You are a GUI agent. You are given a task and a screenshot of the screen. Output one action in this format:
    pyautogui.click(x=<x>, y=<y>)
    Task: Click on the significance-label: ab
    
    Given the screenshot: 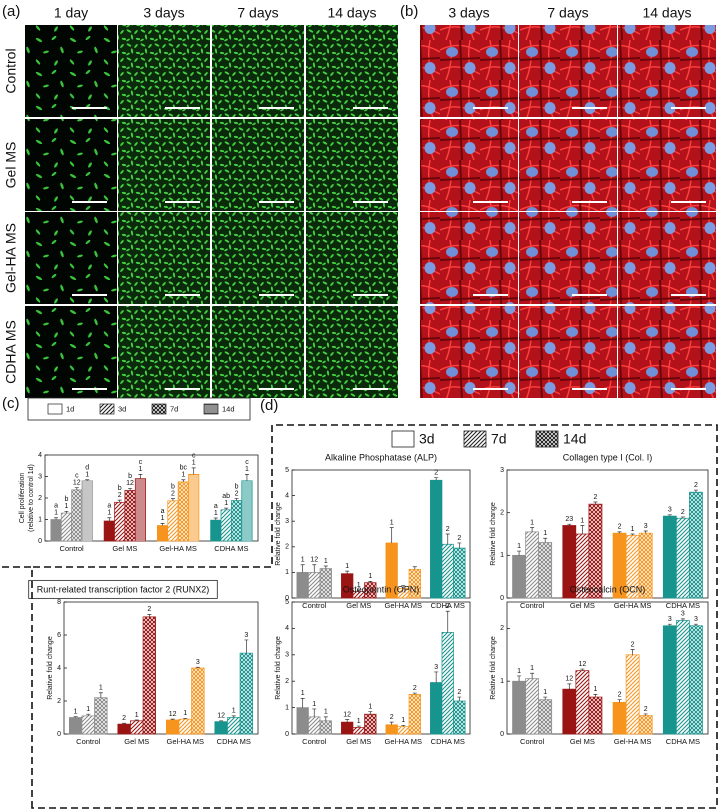 What is the action you would take?
    pyautogui.click(x=226, y=496)
    